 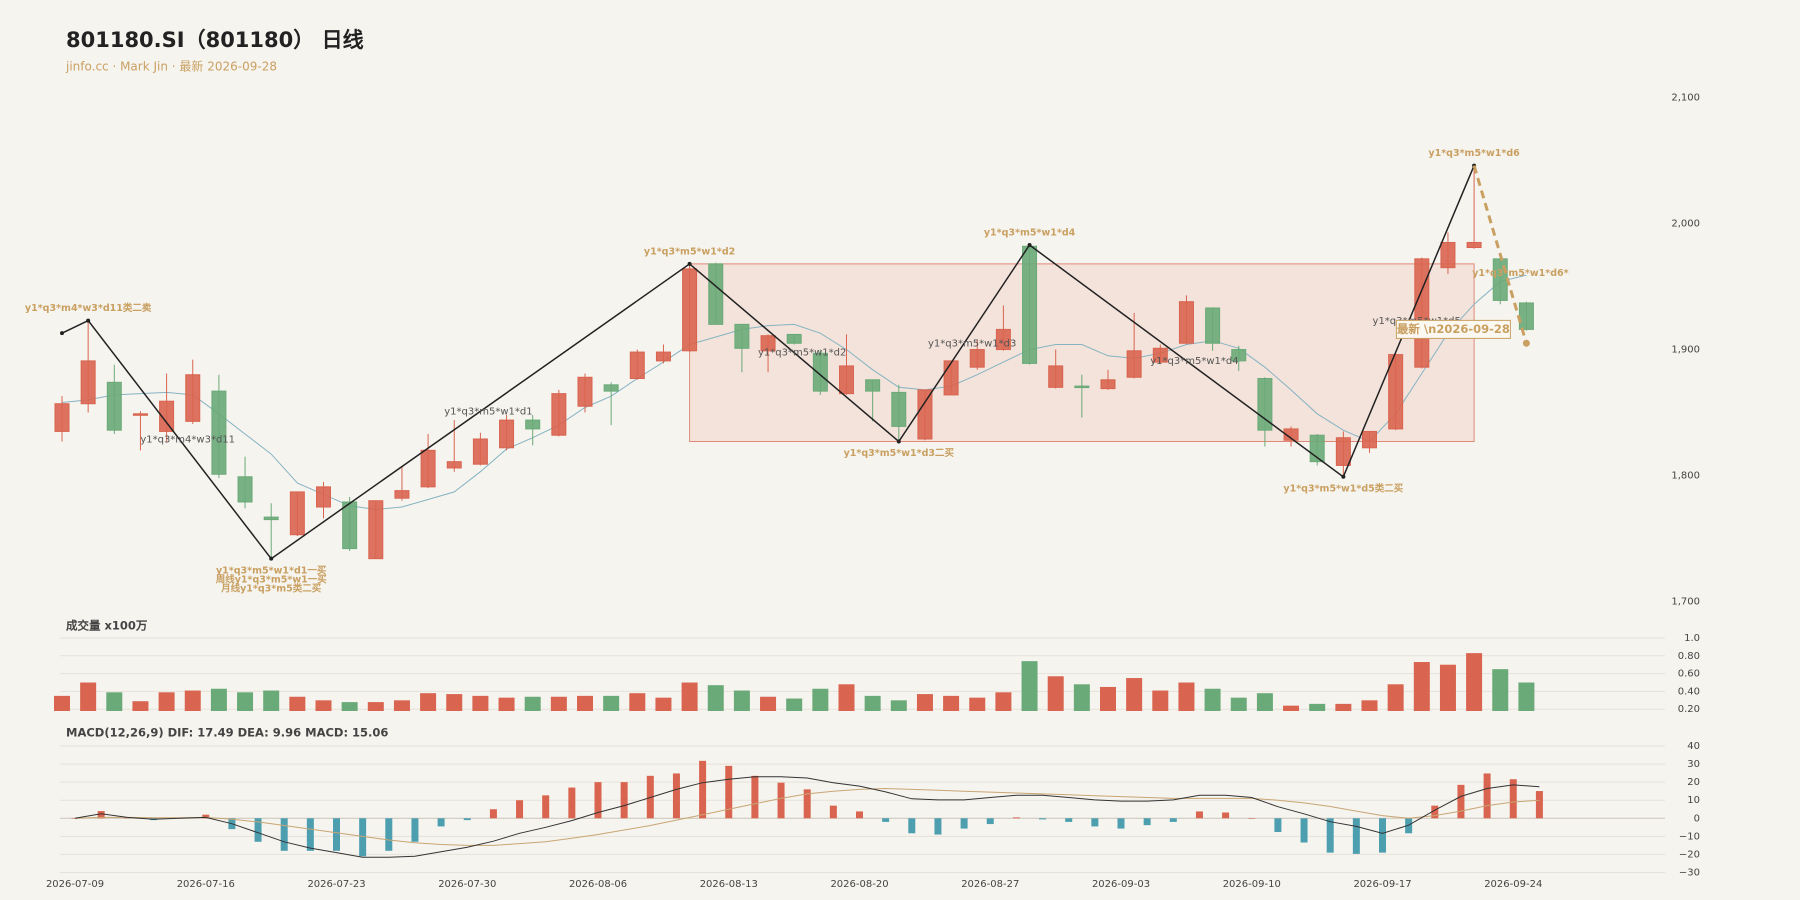 I want to click on forecast-label: y1*q3*m5*w1*d6*, so click(x=1520, y=273).